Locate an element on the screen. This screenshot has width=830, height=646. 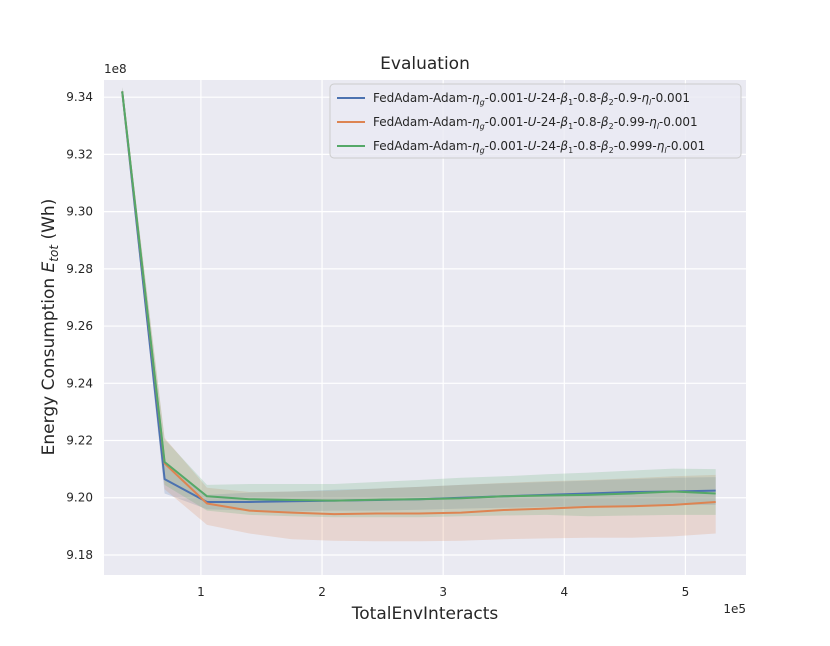
y-tick-label: 9.22 is located at coordinates (79, 441).